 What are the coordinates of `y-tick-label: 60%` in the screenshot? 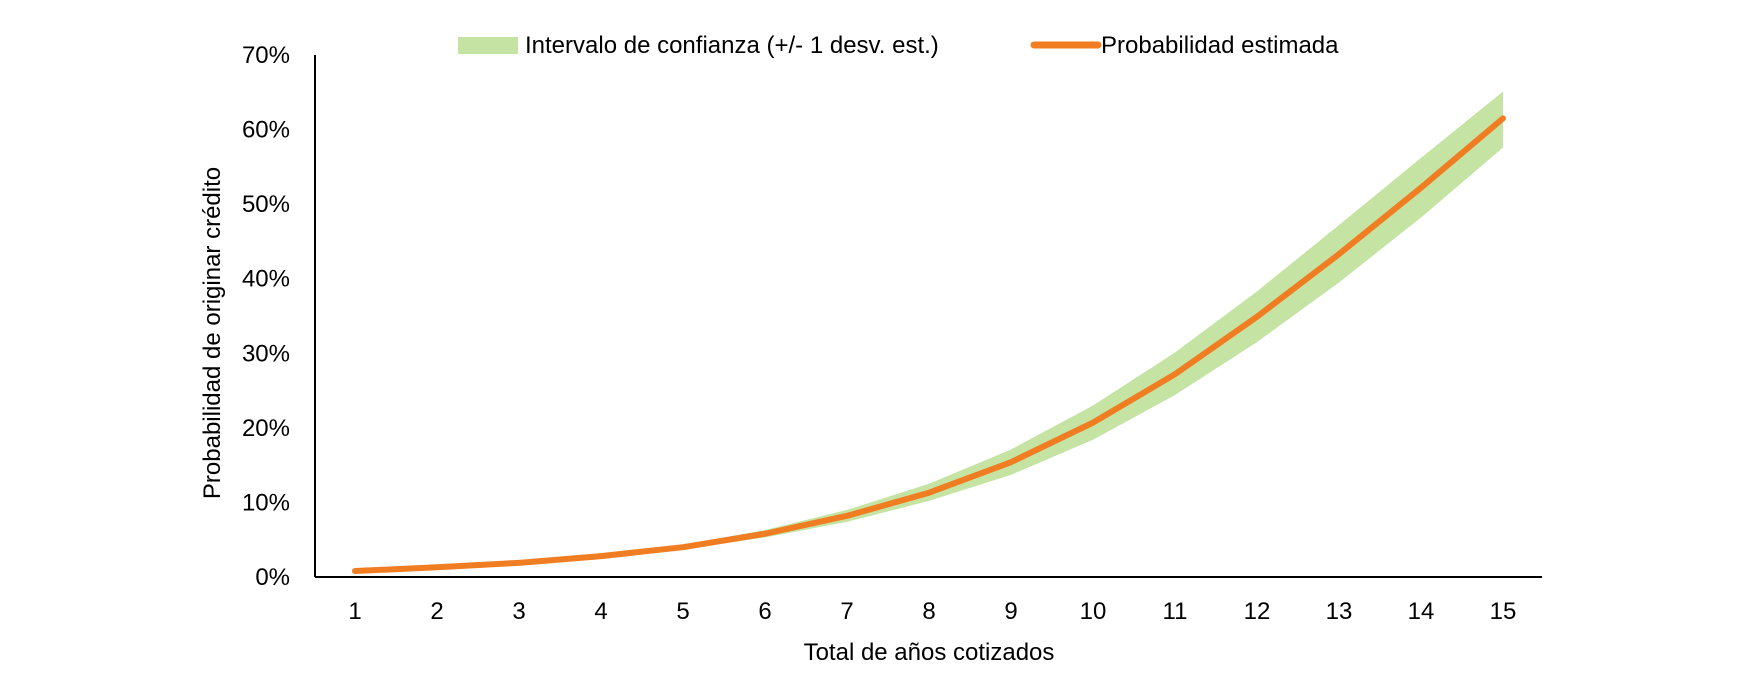 It's located at (266, 130).